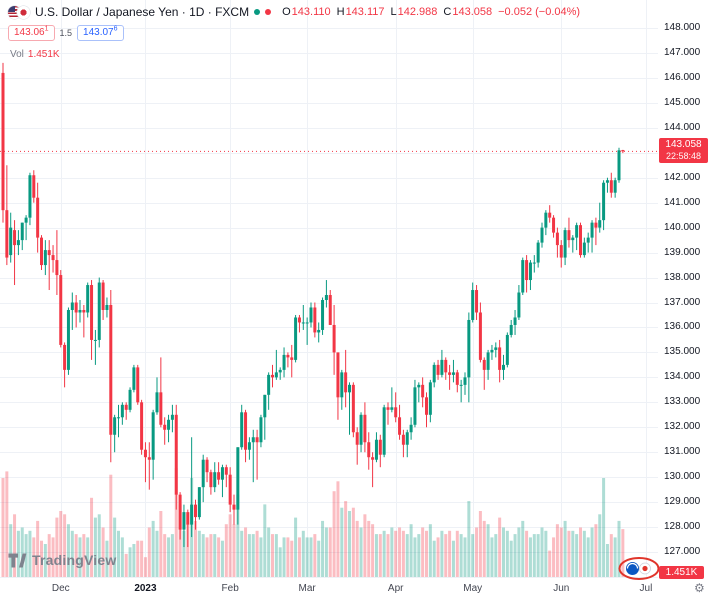 The width and height of the screenshot is (710, 600). I want to click on countdown-timer: 22:58:48, so click(683, 156).